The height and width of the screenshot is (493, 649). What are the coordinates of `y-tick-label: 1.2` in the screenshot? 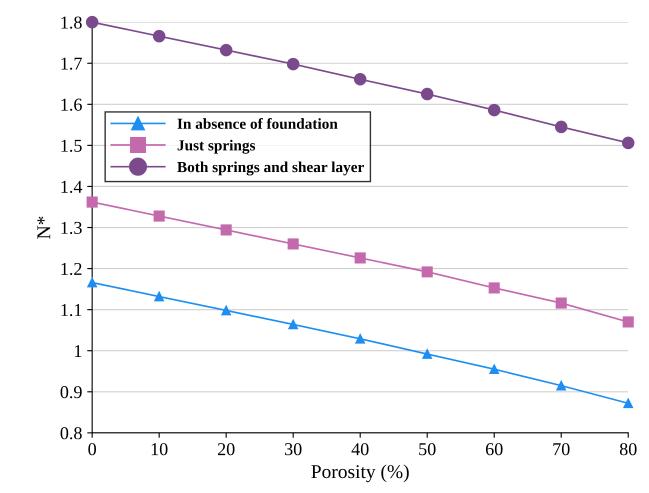 It's located at (71, 269).